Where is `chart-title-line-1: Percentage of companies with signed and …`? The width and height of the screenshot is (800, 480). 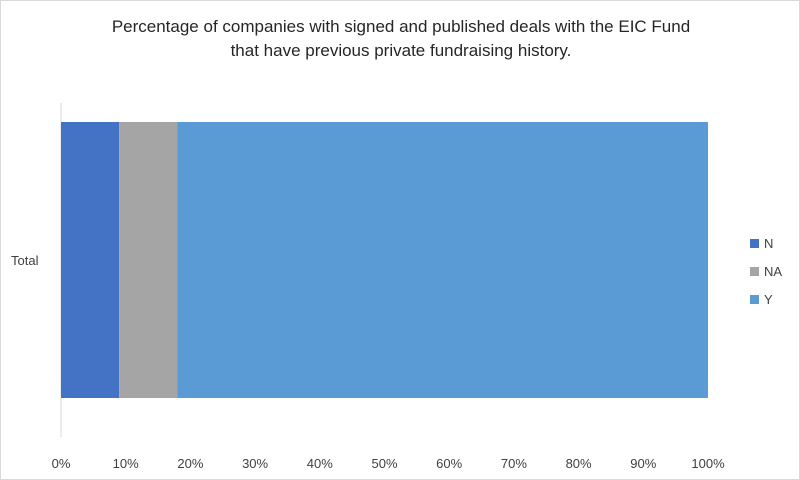
chart-title-line-1: Percentage of companies with signed and … is located at coordinates (401, 26).